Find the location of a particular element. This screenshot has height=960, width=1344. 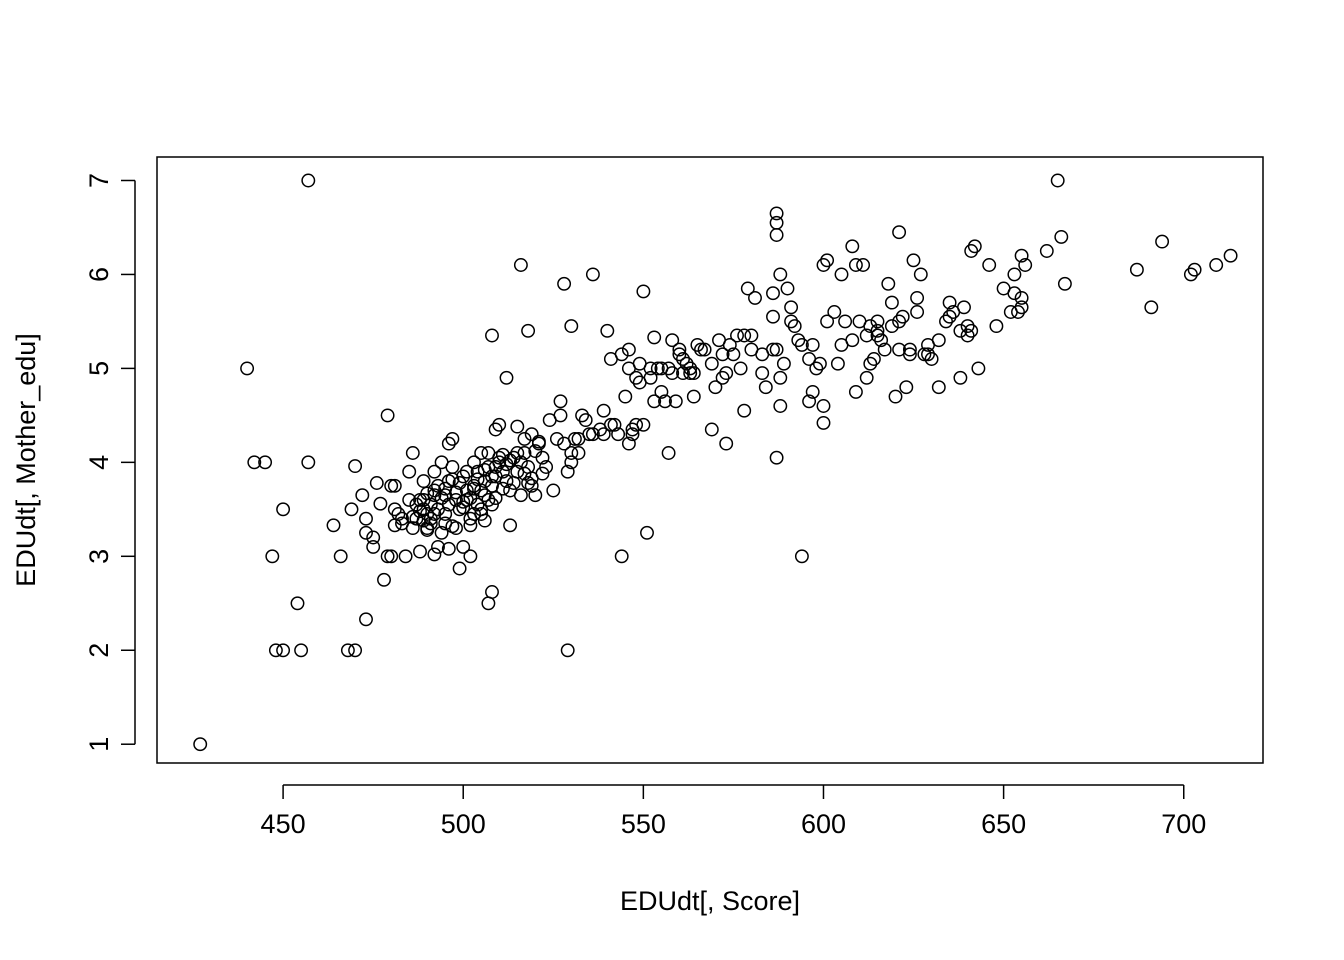

x-tick-label: 650 is located at coordinates (1003, 824).